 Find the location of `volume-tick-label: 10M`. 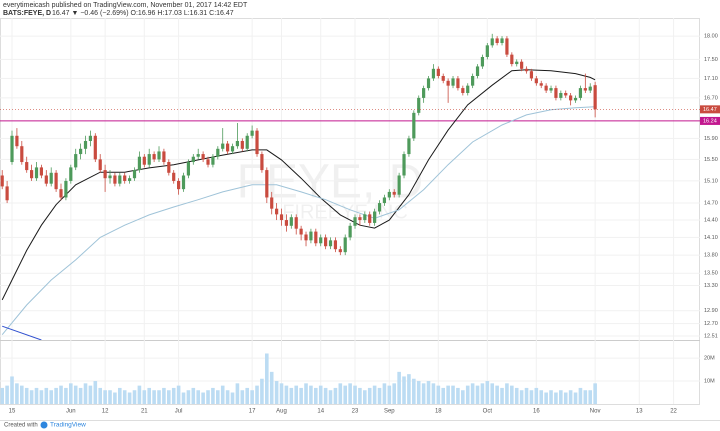

volume-tick-label: 10M is located at coordinates (709, 381).